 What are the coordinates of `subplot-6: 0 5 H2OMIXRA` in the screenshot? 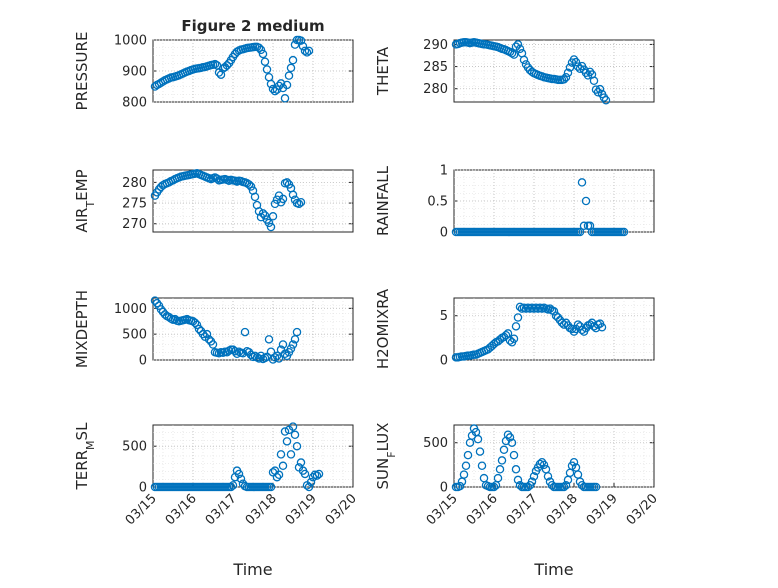 It's located at (514, 328).